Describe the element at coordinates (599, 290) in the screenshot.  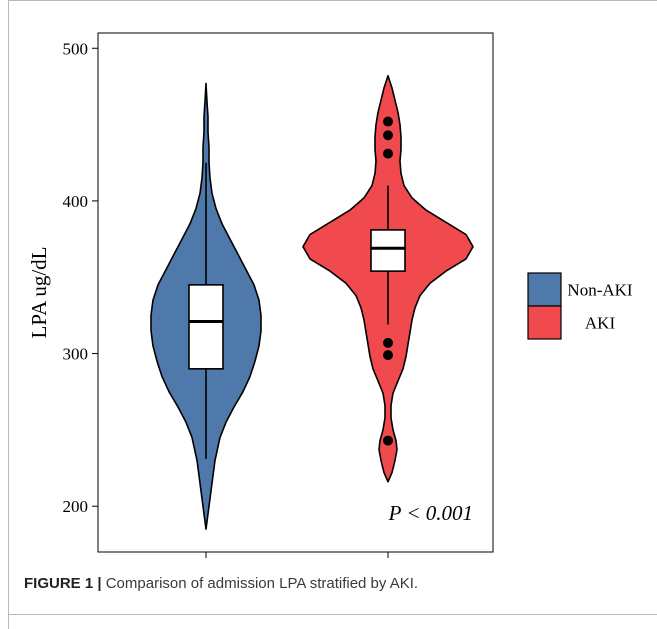
I see `legend-label: Non-AKI` at that location.